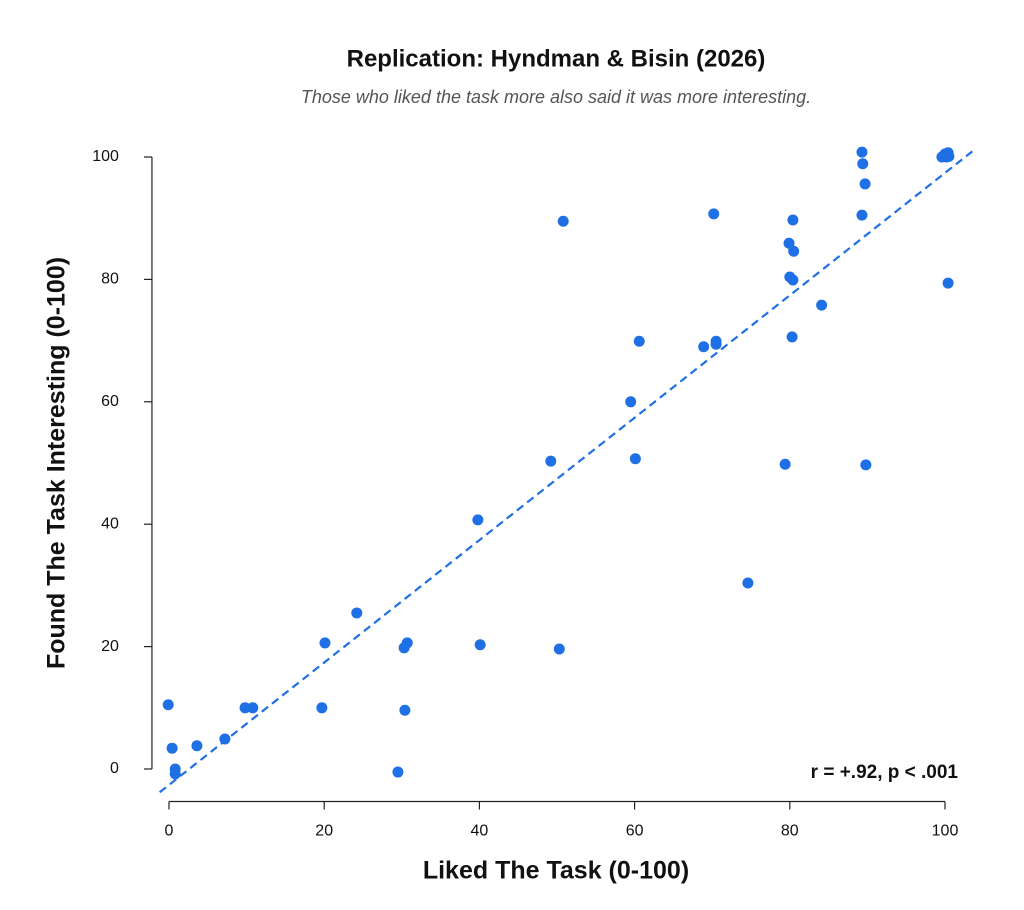 This screenshot has height=910, width=1024. What do you see at coordinates (556, 58) in the screenshot?
I see `chart-title: Replication: Hyndman & Bisin (2026)` at bounding box center [556, 58].